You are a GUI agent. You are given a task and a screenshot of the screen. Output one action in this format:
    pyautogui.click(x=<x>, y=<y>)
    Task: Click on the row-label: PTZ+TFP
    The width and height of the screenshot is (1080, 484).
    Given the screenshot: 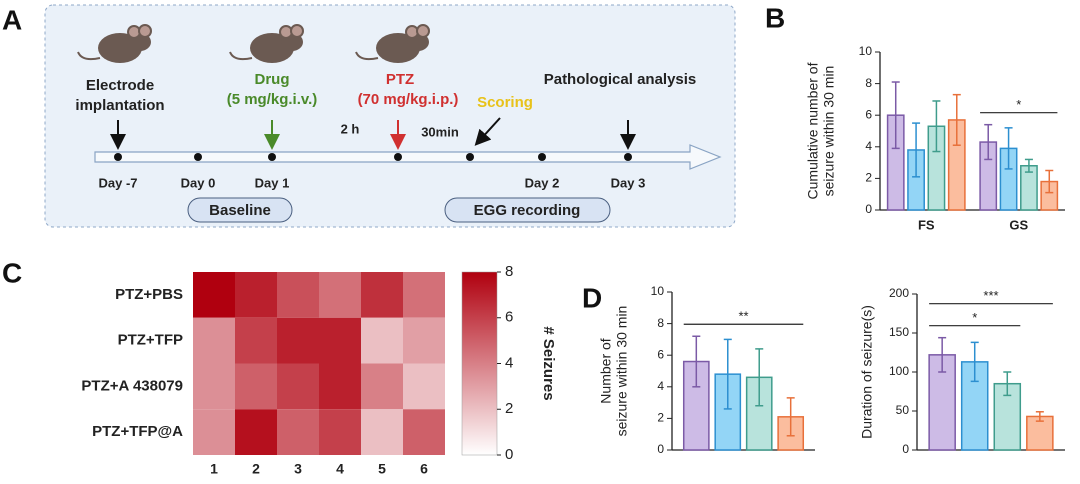 What is the action you would take?
    pyautogui.click(x=150, y=340)
    